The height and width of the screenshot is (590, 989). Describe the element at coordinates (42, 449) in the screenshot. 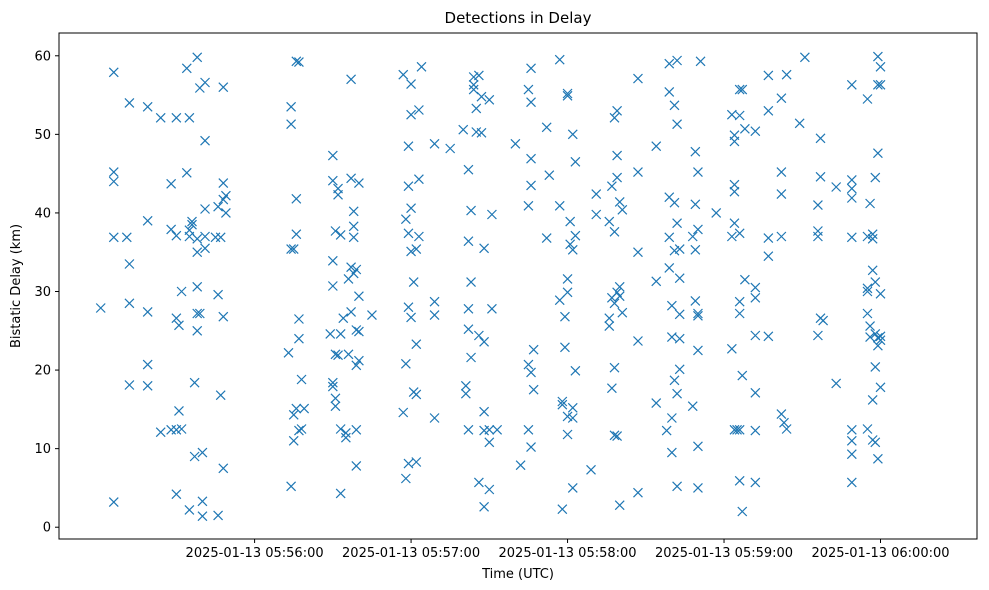

I see `y-tick-label: 10` at that location.